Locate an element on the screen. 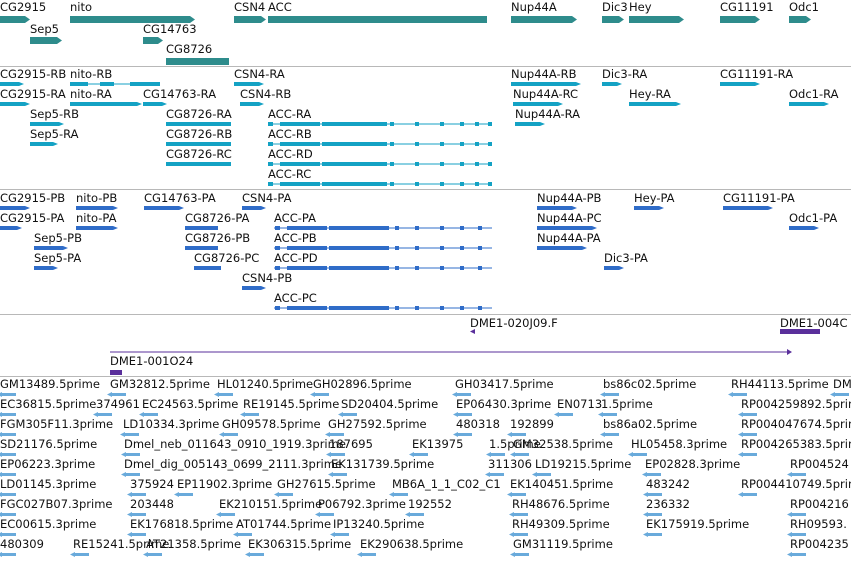 The height and width of the screenshot is (562, 851). label-ld19215-5prime: LD19215.5prime is located at coordinates (583, 464).